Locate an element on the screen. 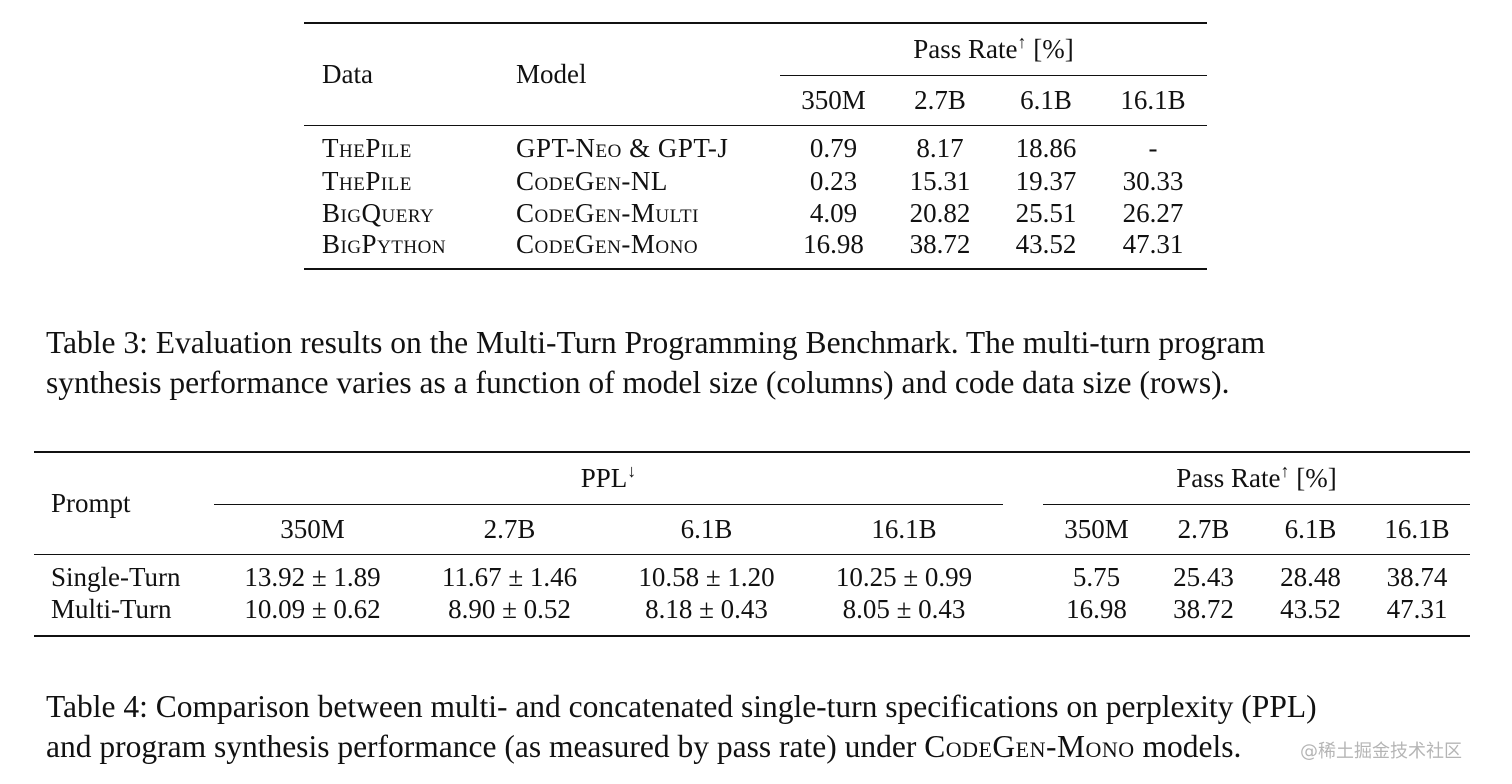 This screenshot has height=784, width=1512. table-cell: 4.09 is located at coordinates (833, 212).